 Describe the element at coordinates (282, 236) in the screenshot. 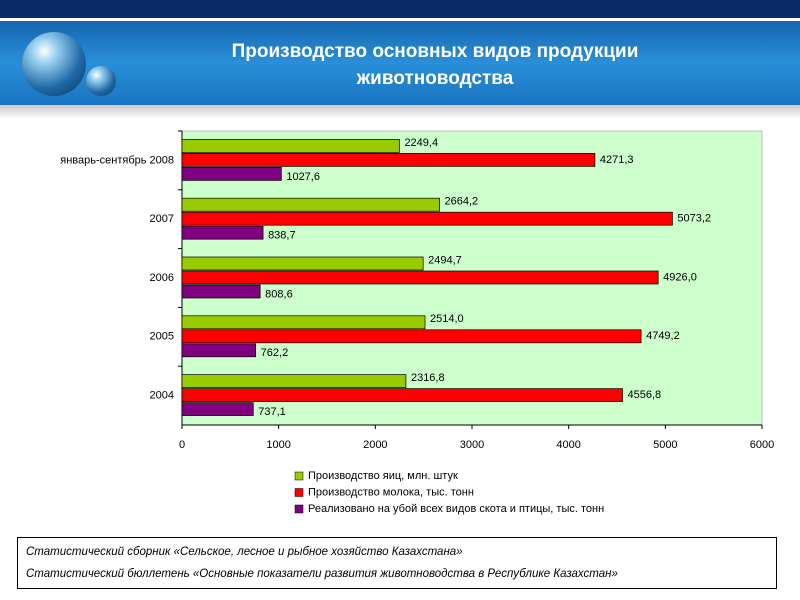

I see `value-label: 838,7` at that location.